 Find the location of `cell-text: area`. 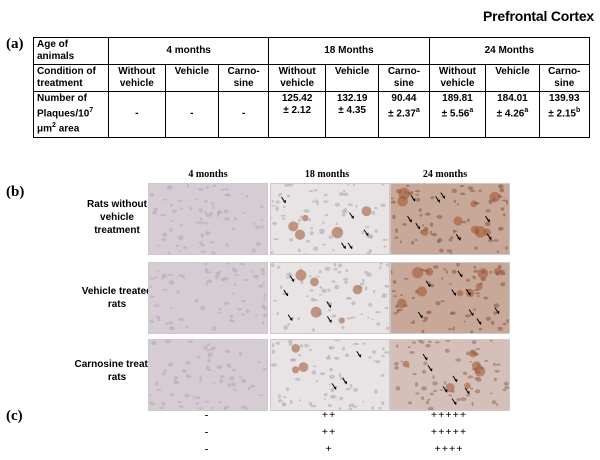

cell-text: area is located at coordinates (67, 129).